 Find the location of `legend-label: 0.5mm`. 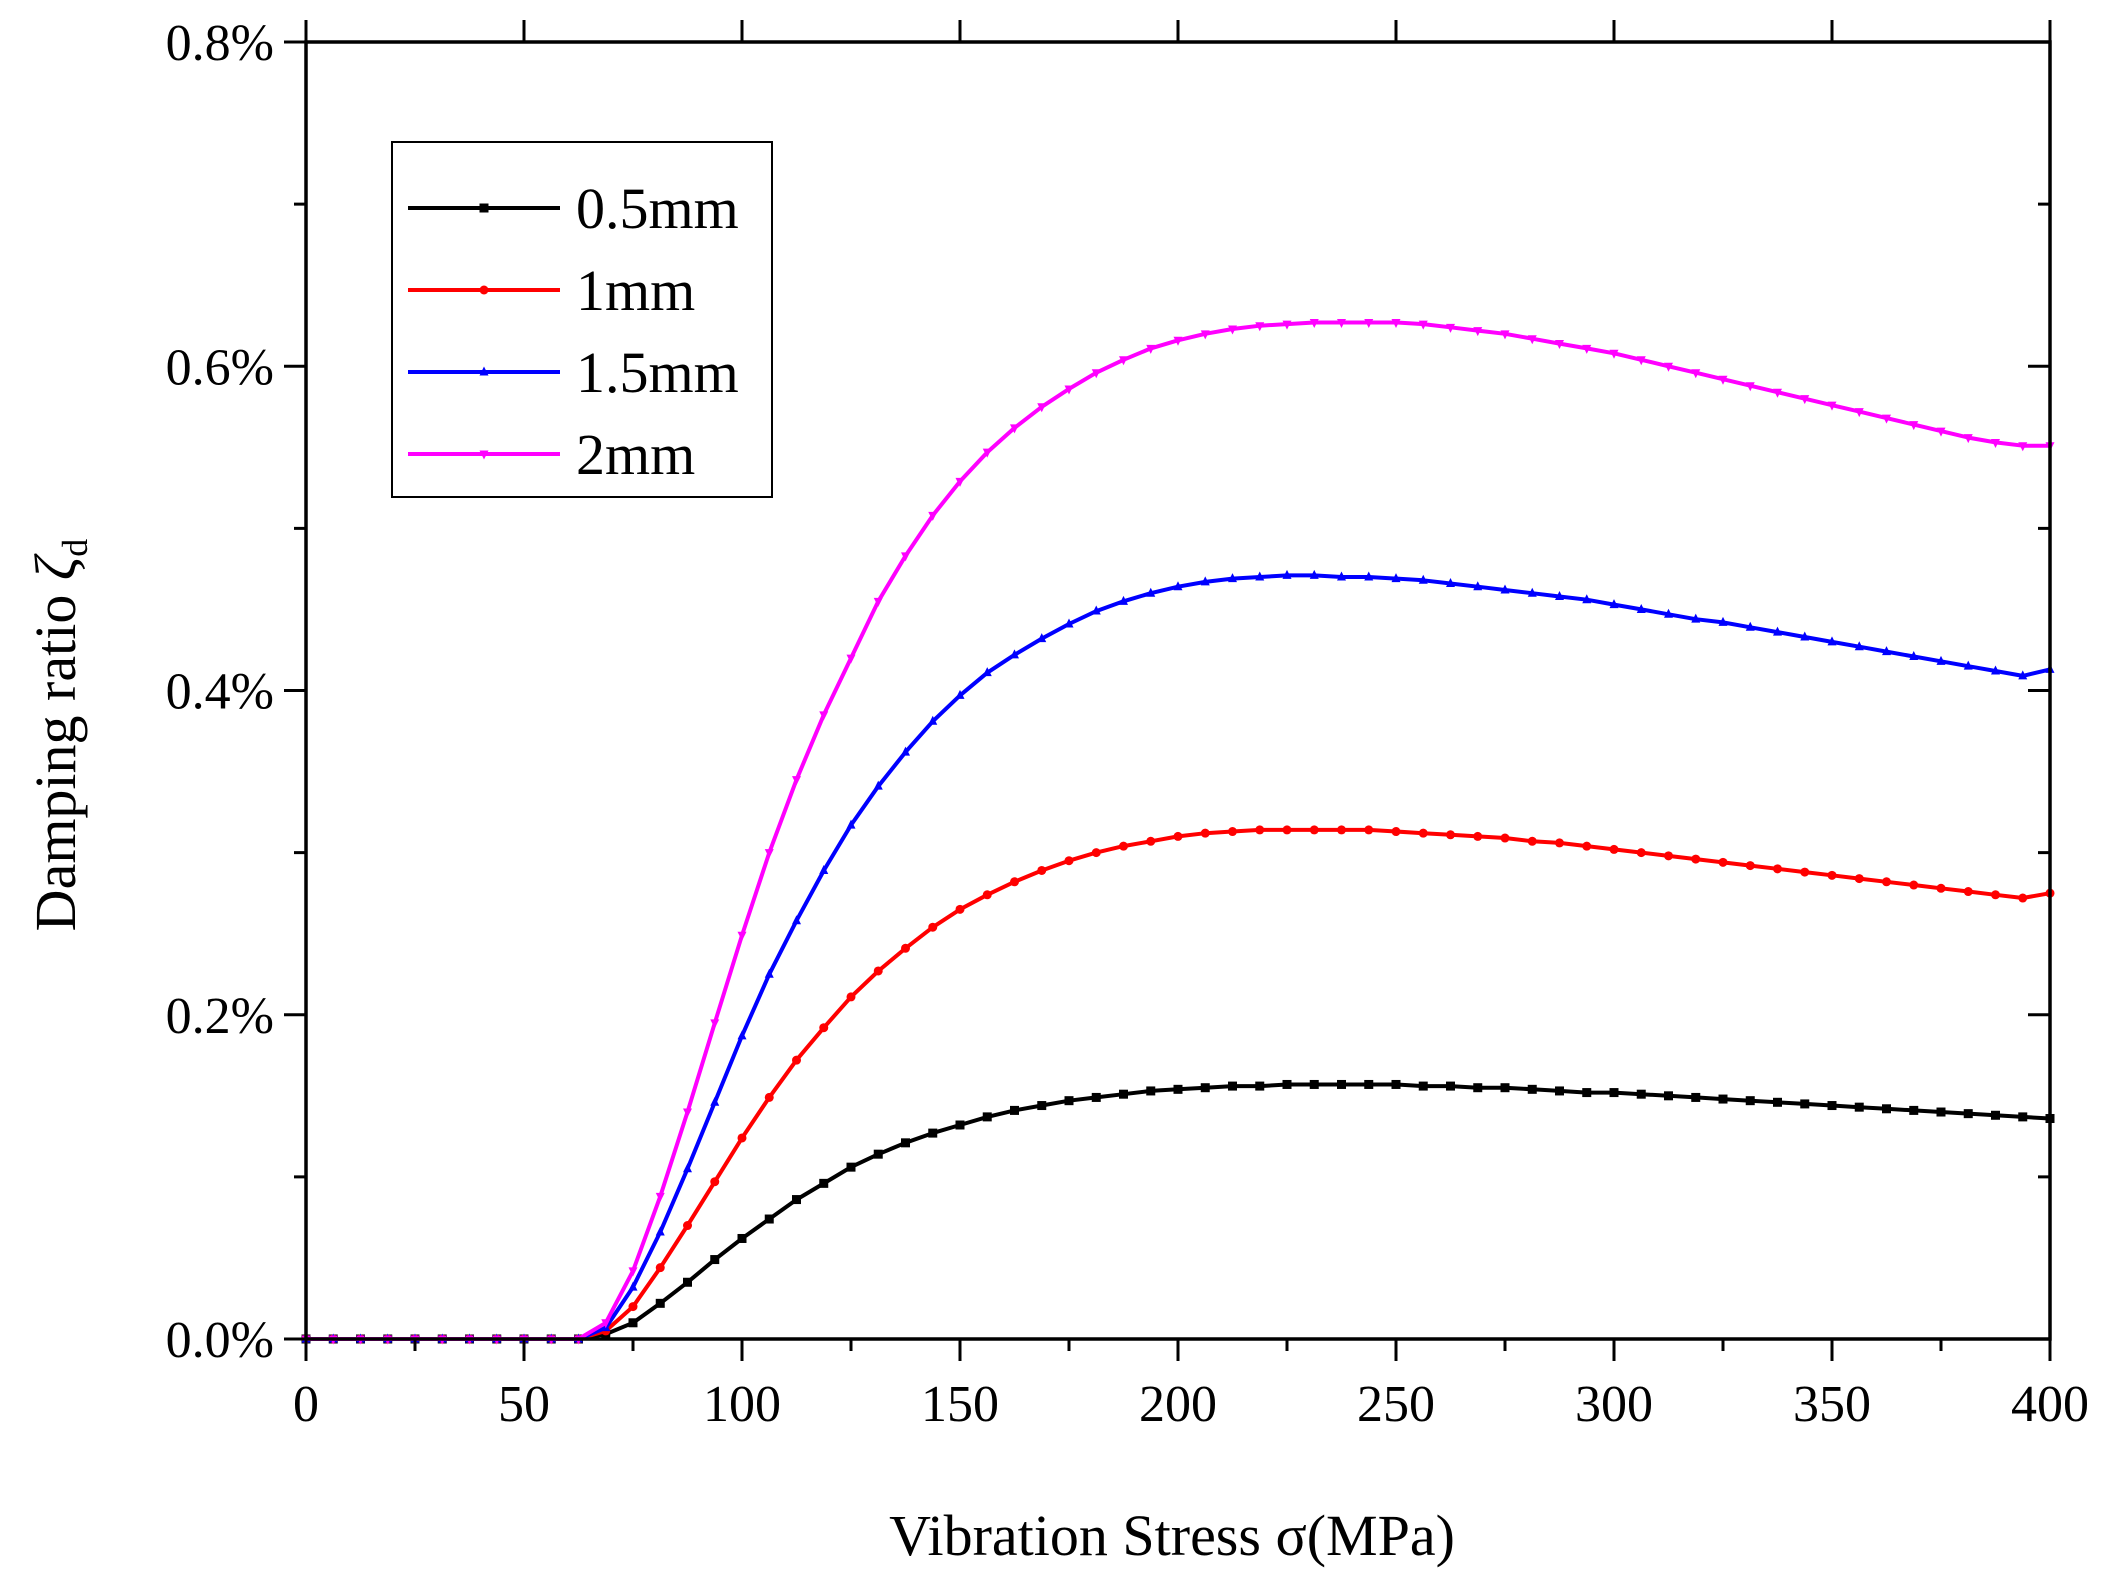

legend-label: 0.5mm is located at coordinates (657, 208).